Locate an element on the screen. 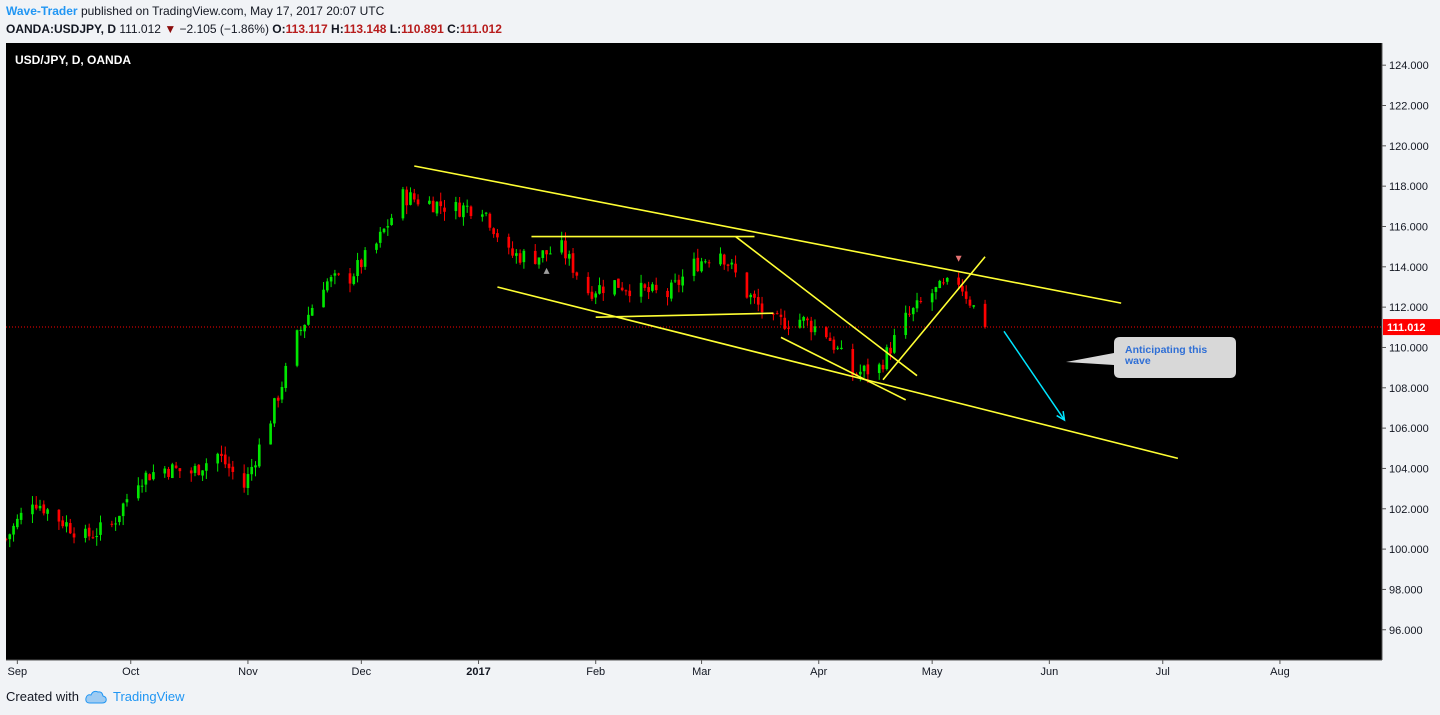 The image size is (1440, 715). symbol-label: OANDA:USDJPY, D is located at coordinates (61, 29).